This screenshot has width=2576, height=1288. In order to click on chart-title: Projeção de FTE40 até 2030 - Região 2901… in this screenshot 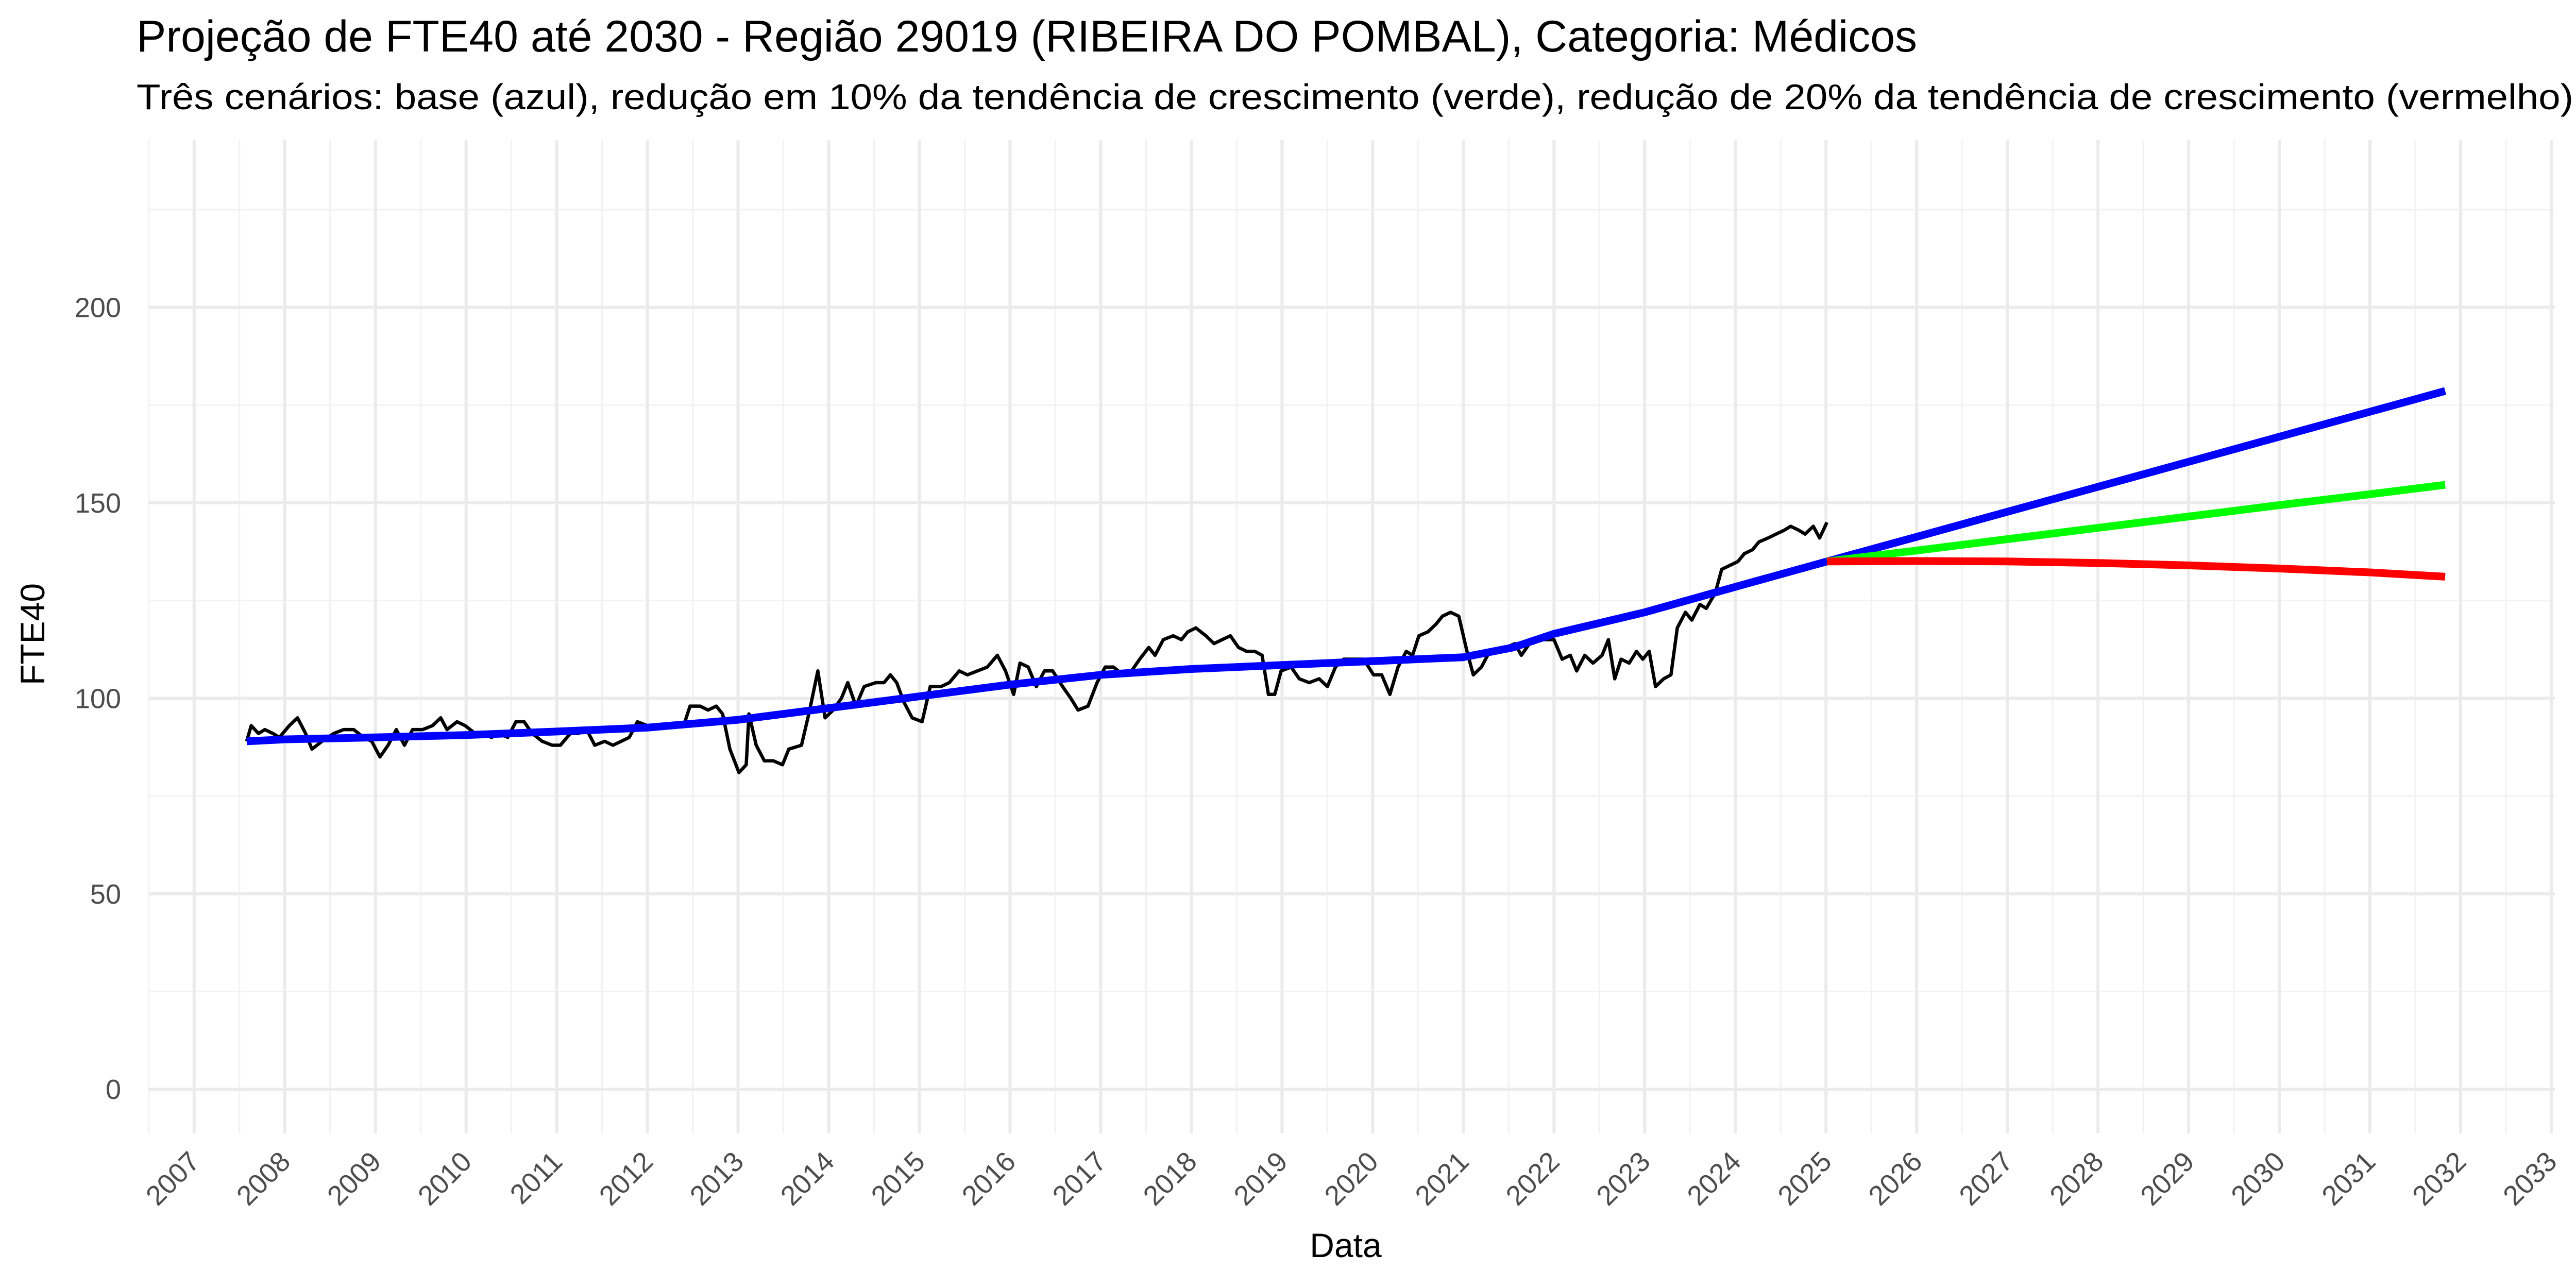, I will do `click(1027, 36)`.